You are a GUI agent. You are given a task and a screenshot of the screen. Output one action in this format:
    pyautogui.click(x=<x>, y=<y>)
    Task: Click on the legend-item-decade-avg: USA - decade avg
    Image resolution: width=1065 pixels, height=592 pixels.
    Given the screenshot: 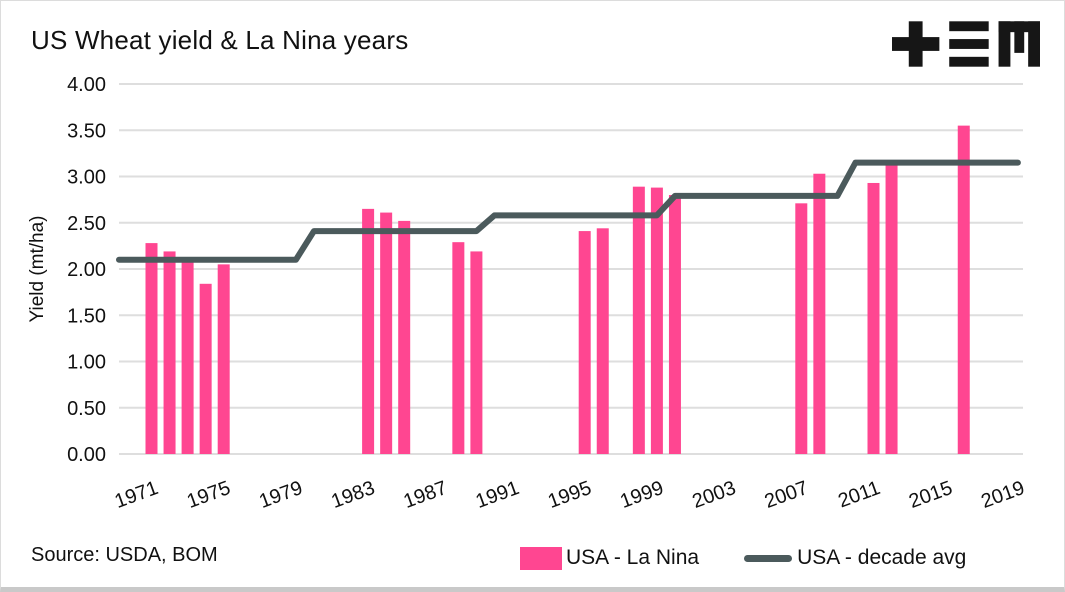 What is the action you would take?
    pyautogui.click(x=855, y=558)
    